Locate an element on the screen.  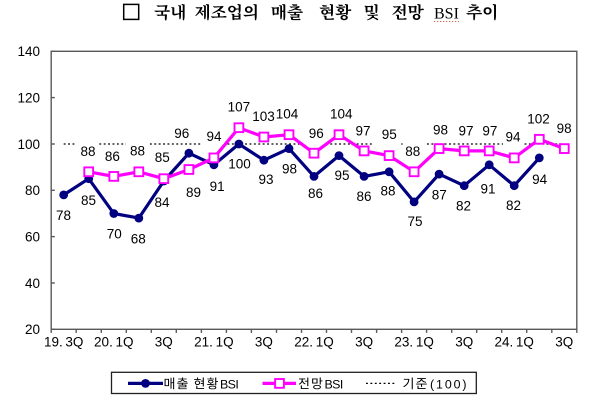
svg-text: 20 is located at coordinates (32, 329).